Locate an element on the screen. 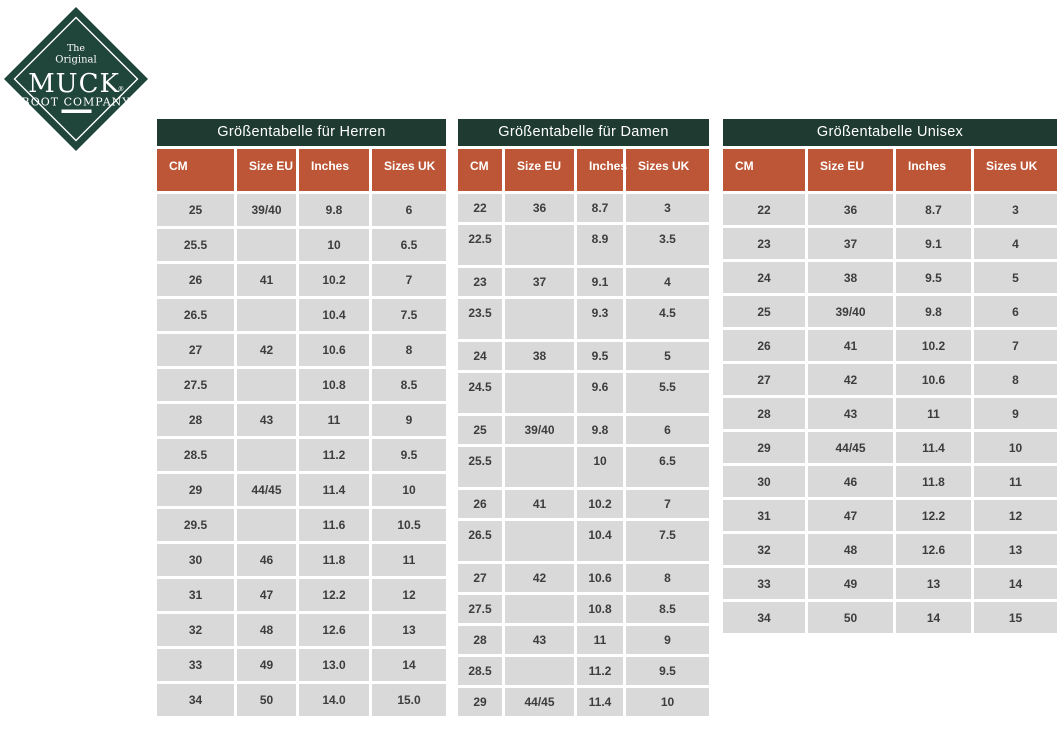  size-cell: 8.7 is located at coordinates (600, 208).